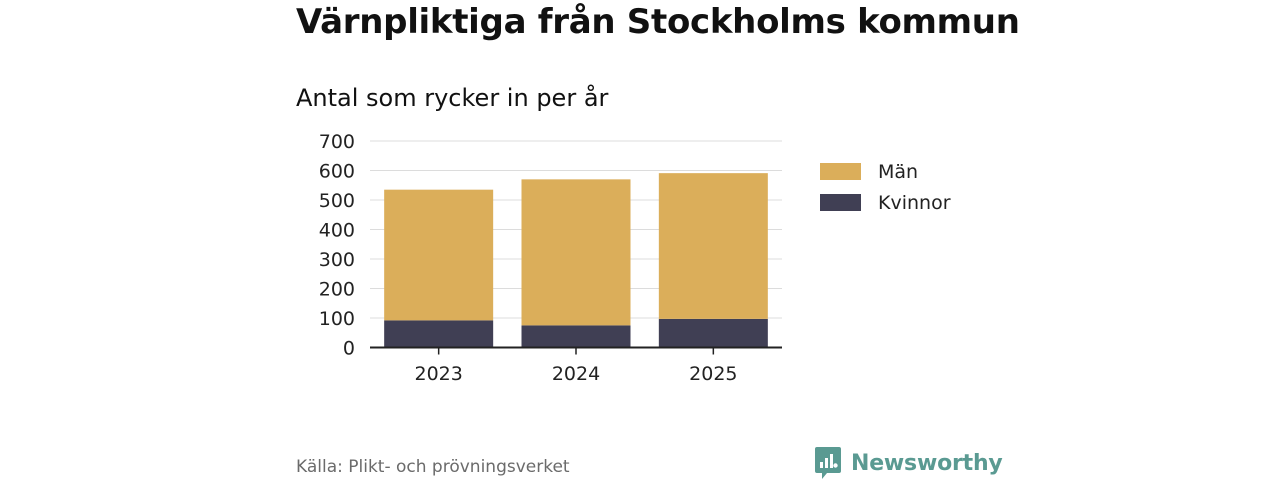 This screenshot has height=480, width=1280. What do you see at coordinates (576, 351) in the screenshot?
I see `x-axis-ticks` at bounding box center [576, 351].